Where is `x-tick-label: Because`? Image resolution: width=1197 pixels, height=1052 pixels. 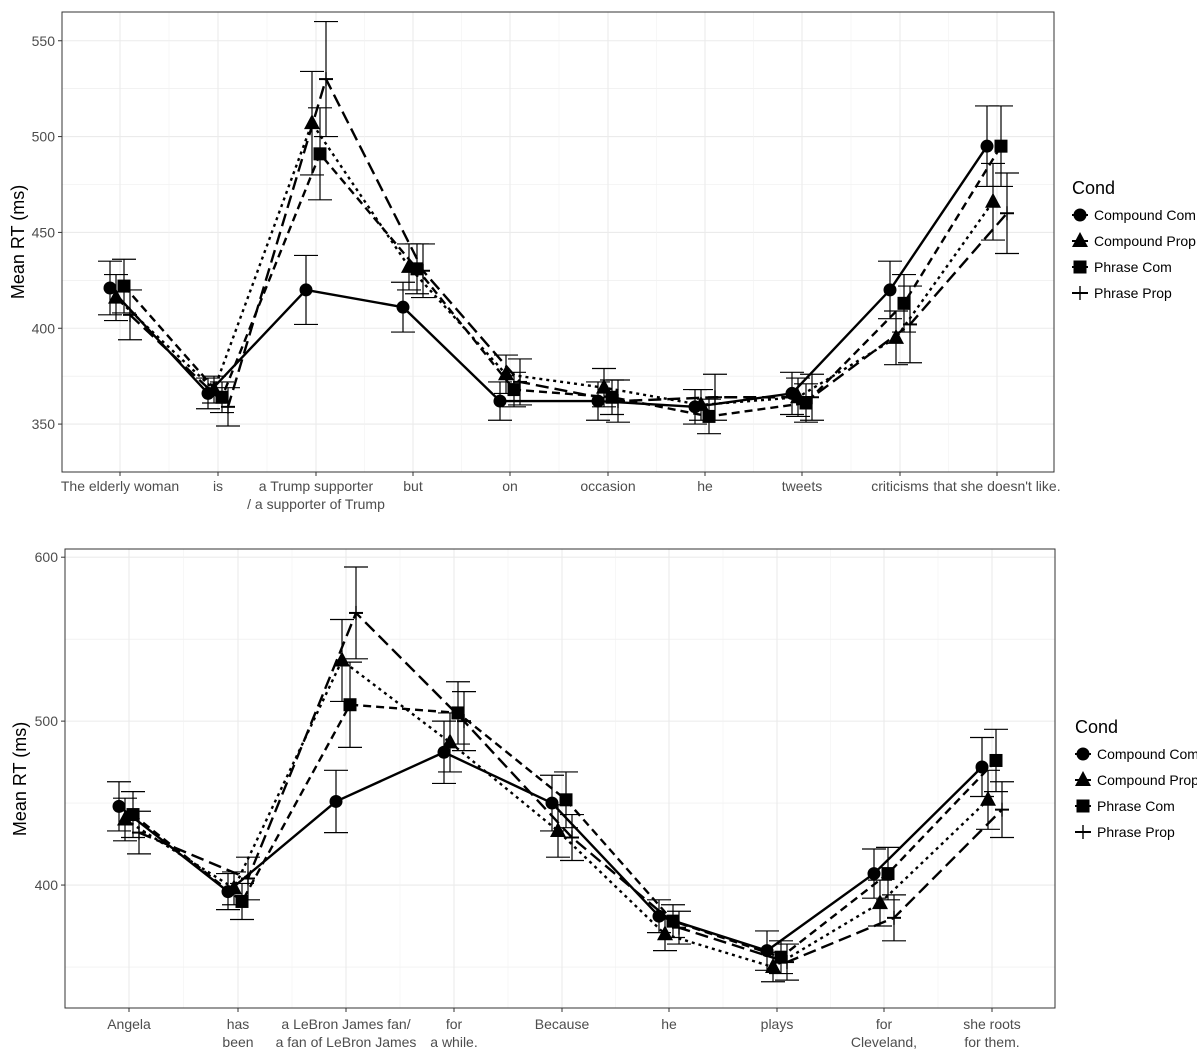
x-tick-label: Because is located at coordinates (562, 1024).